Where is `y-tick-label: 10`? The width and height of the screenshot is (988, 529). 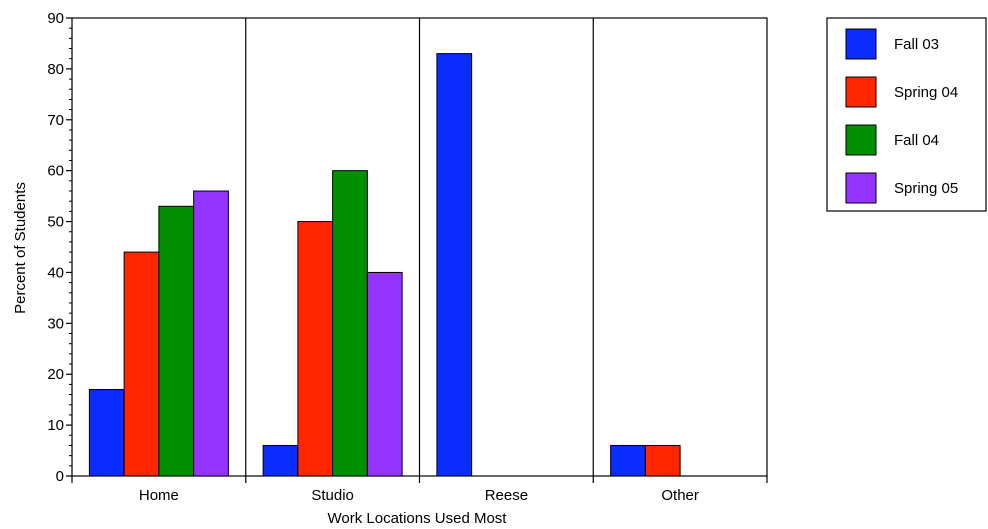 y-tick-label: 10 is located at coordinates (55, 425).